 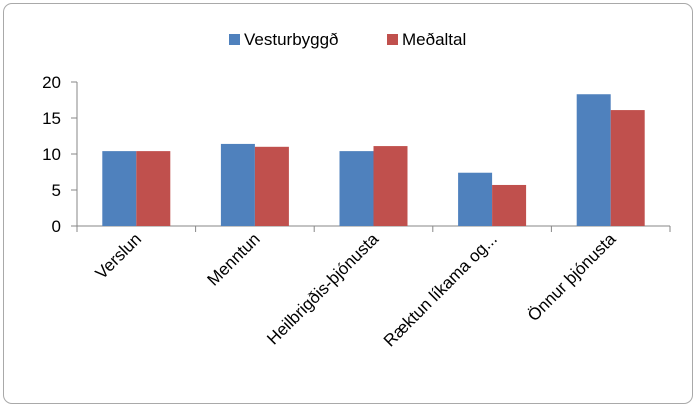 I want to click on category-label: Verslun, so click(x=119, y=256).